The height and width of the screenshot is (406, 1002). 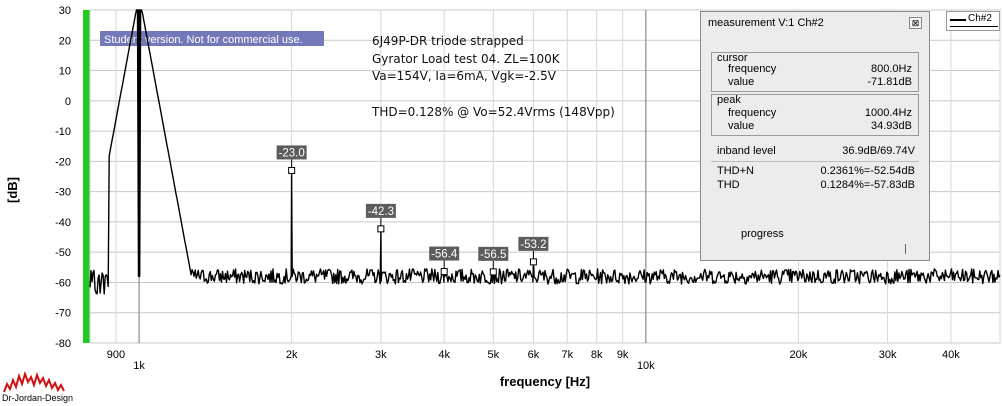 I want to click on cursor-frequency-row: frequency 800.0Hz, so click(x=815, y=70).